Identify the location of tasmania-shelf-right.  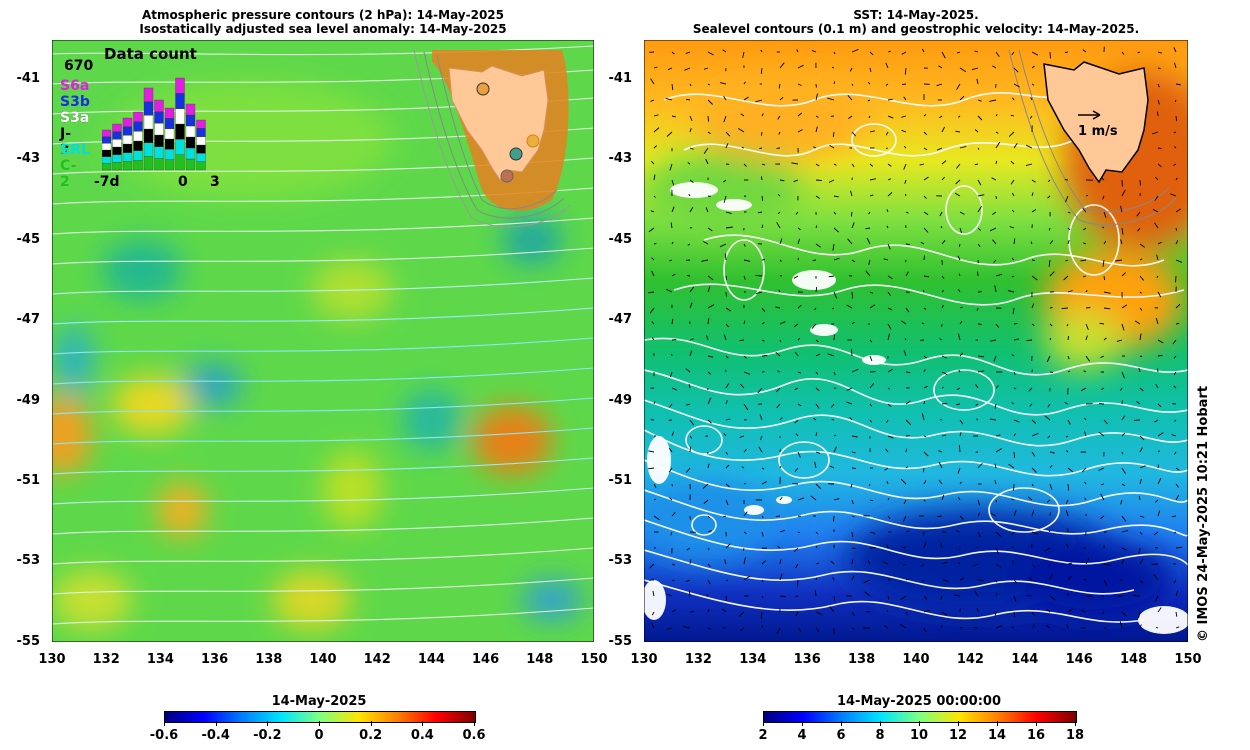
(1092, 137).